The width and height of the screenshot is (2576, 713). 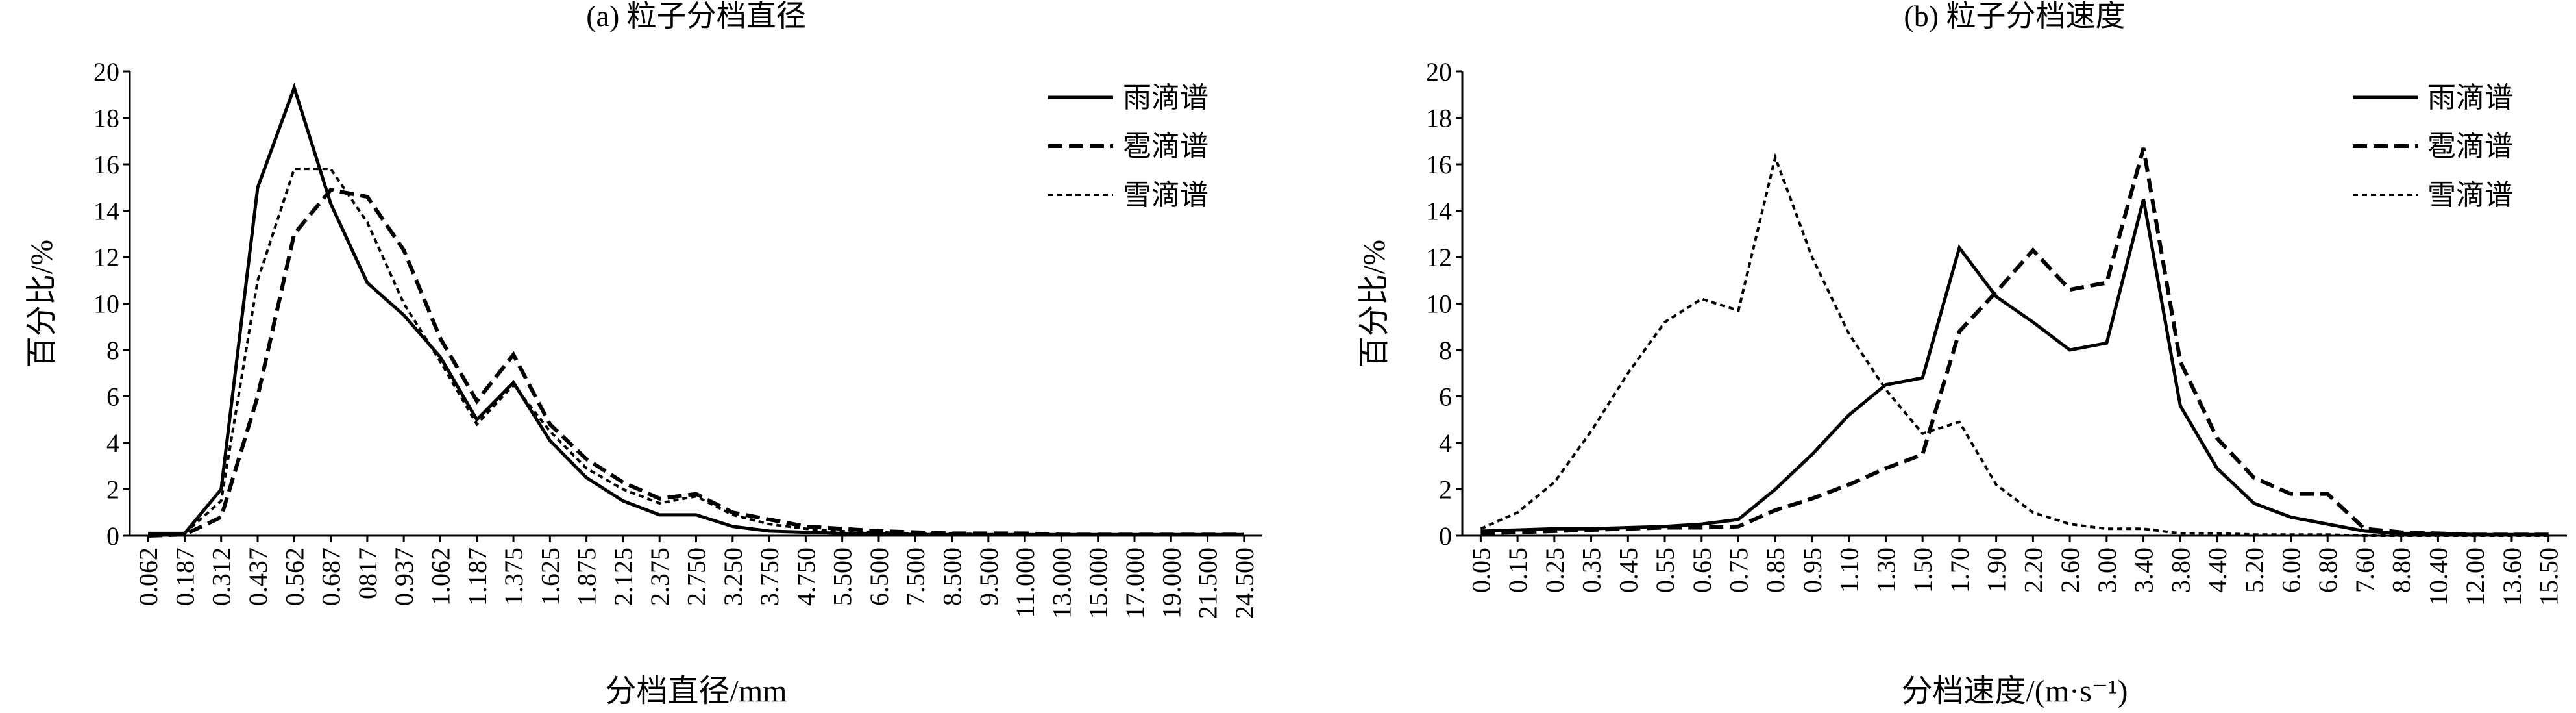 I want to click on x-tick-label: 8.80, so click(x=2401, y=570).